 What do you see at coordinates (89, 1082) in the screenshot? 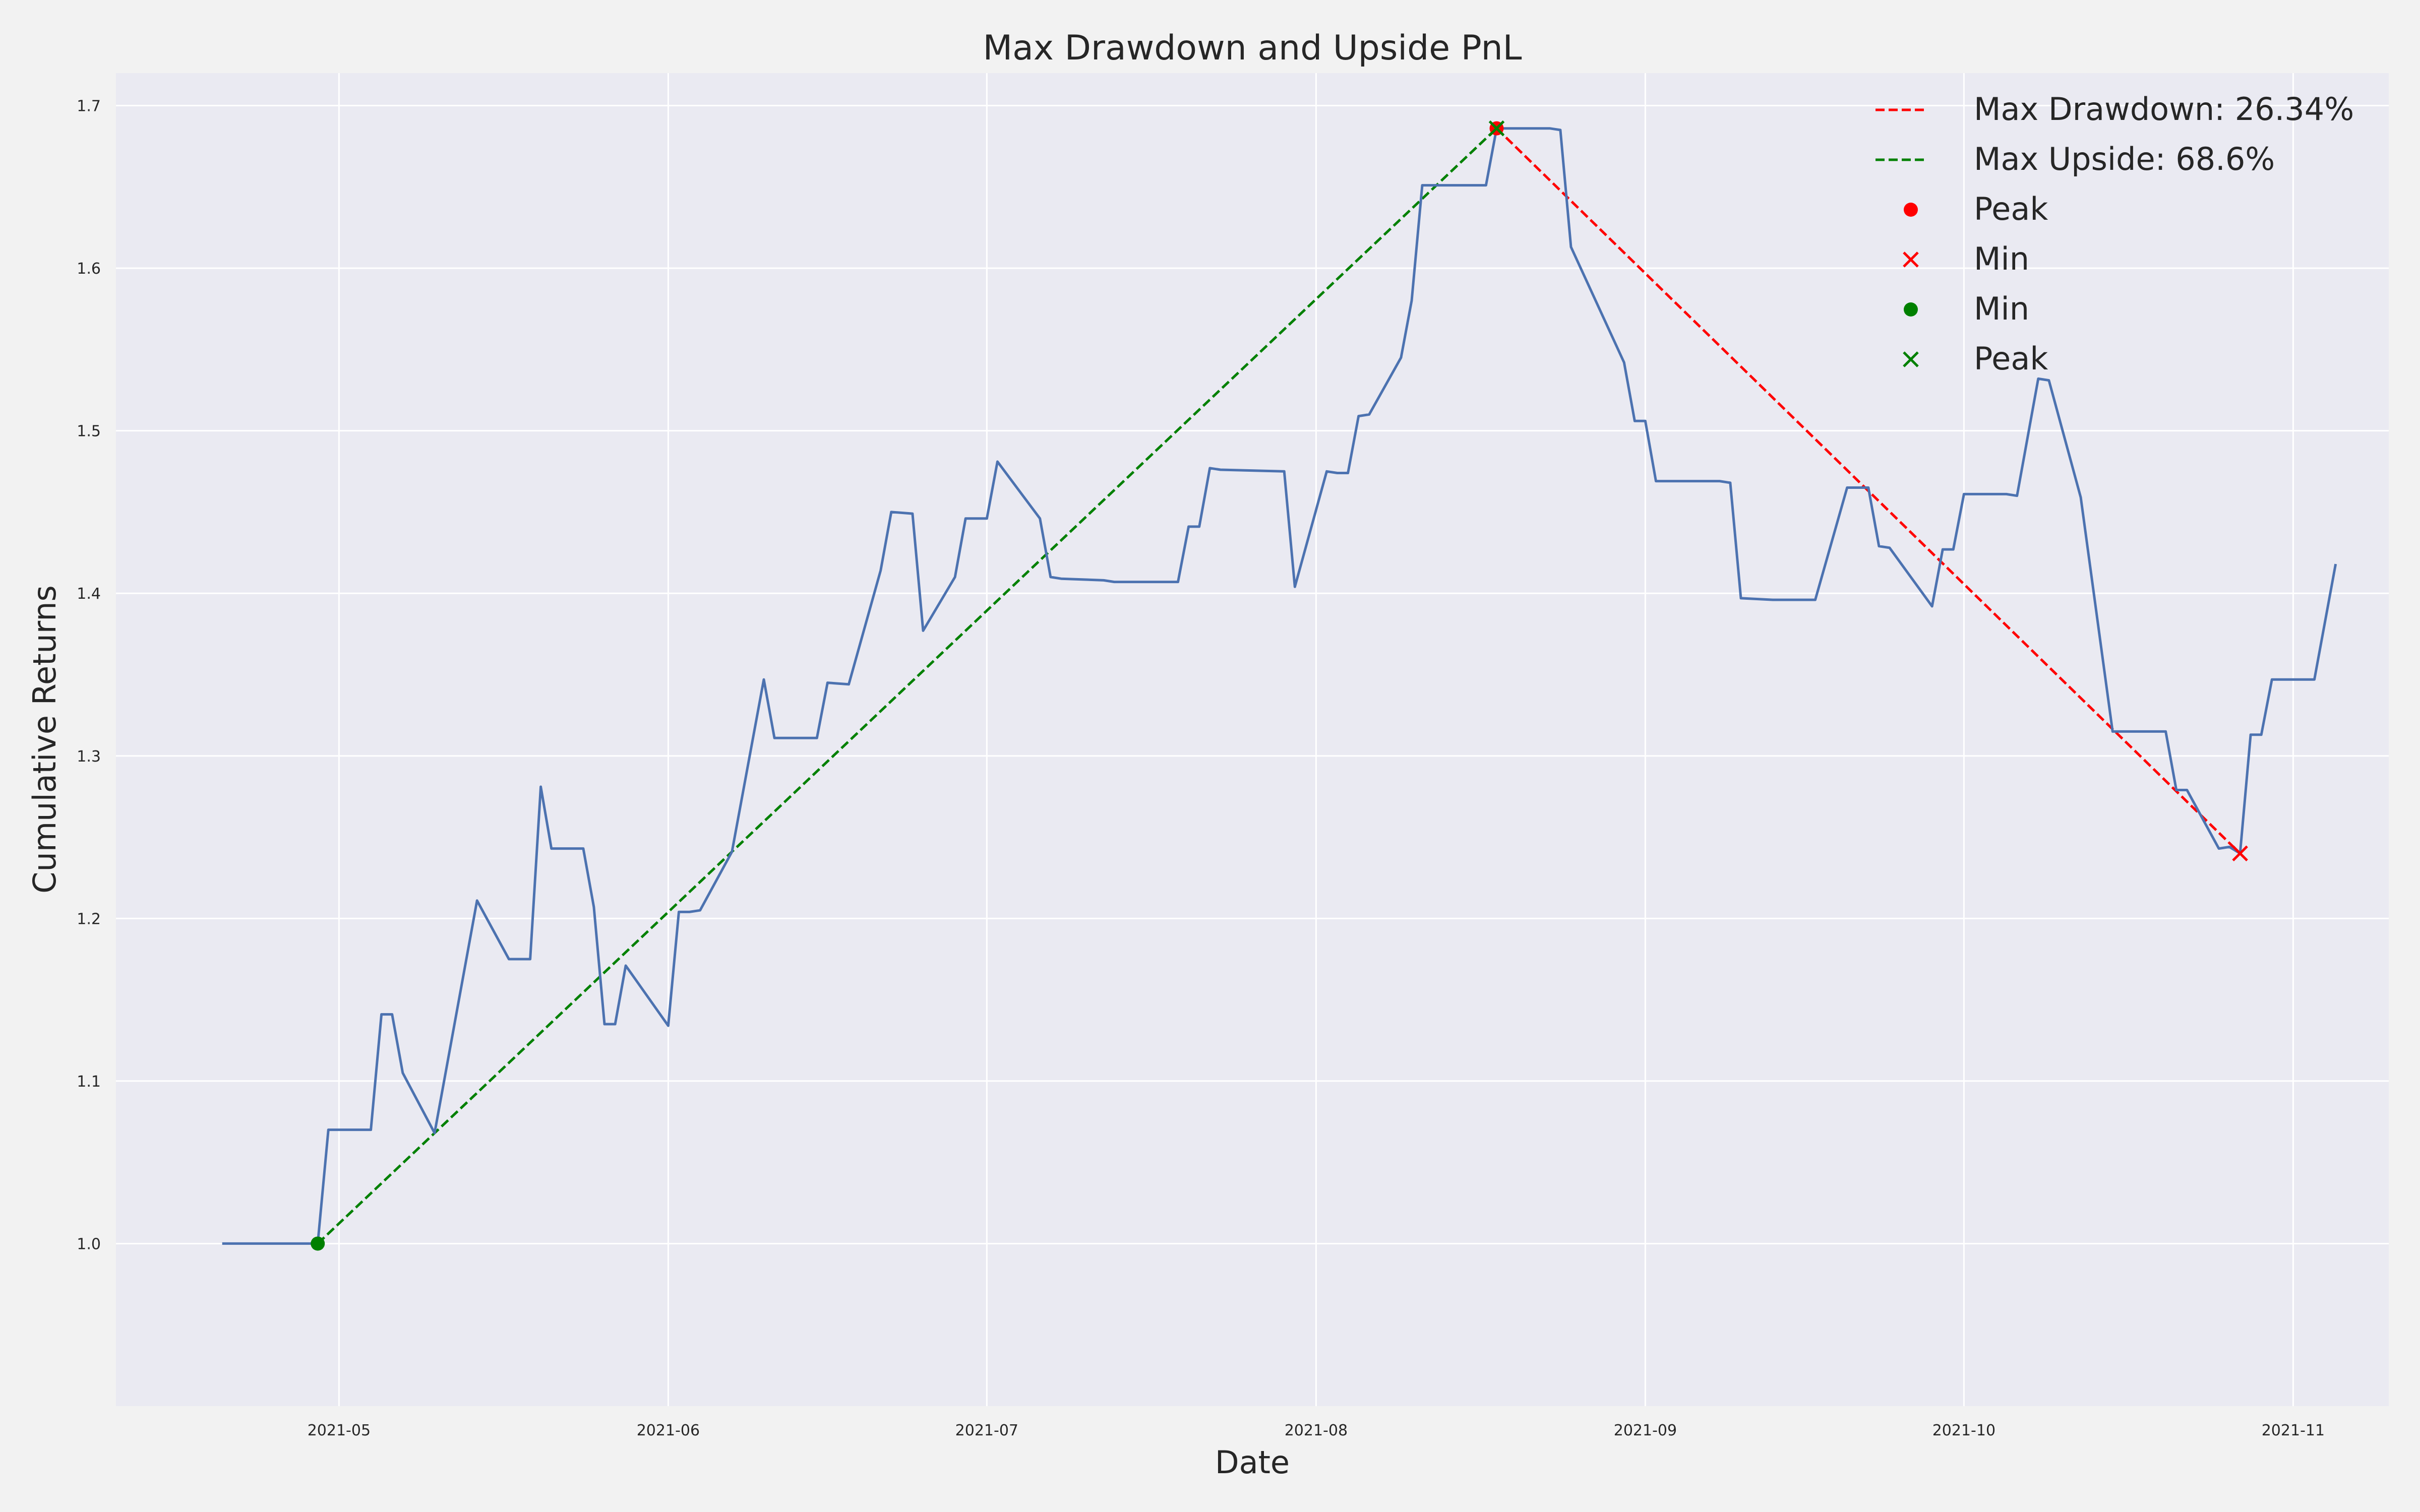
I see `y-tick-label: 1.1` at bounding box center [89, 1082].